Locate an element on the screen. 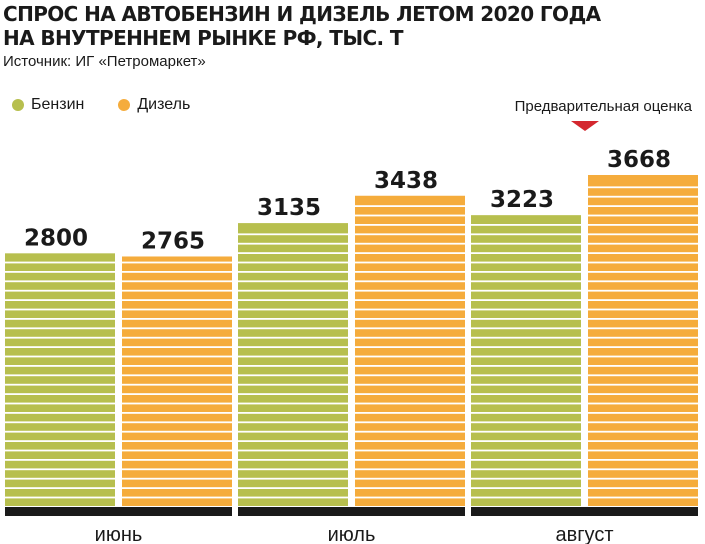  chart-title-line-2: НА ВНУТРЕННЕМ РЫНКЕ РФ, ТЫС. Т is located at coordinates (203, 38).